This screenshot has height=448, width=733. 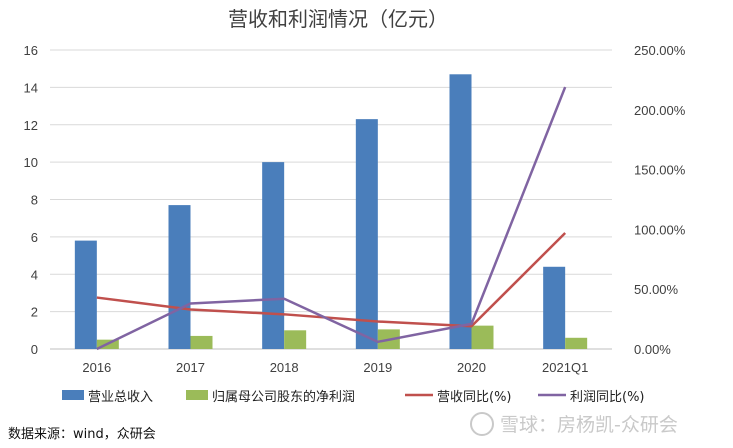 What do you see at coordinates (589, 425) in the screenshot?
I see `watermark-text: 雪球：房杨凯-众研会` at bounding box center [589, 425].